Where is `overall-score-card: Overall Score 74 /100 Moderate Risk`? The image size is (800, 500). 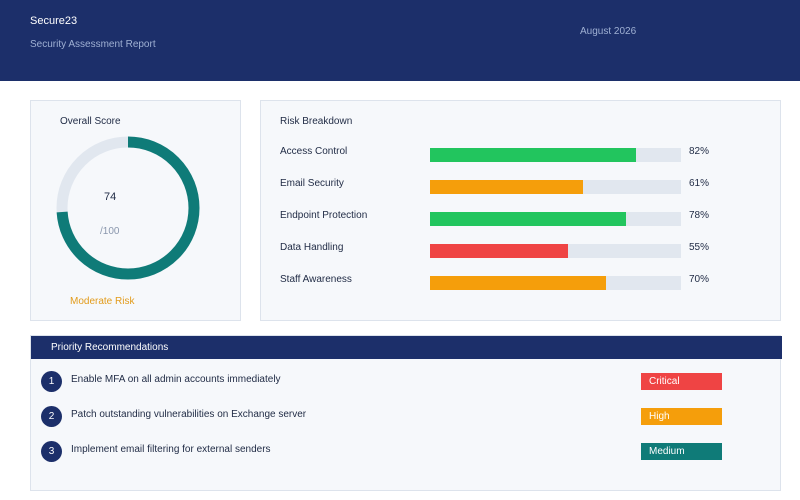
overall-score-card: Overall Score 74 /100 Moderate Risk is located at coordinates (135, 210).